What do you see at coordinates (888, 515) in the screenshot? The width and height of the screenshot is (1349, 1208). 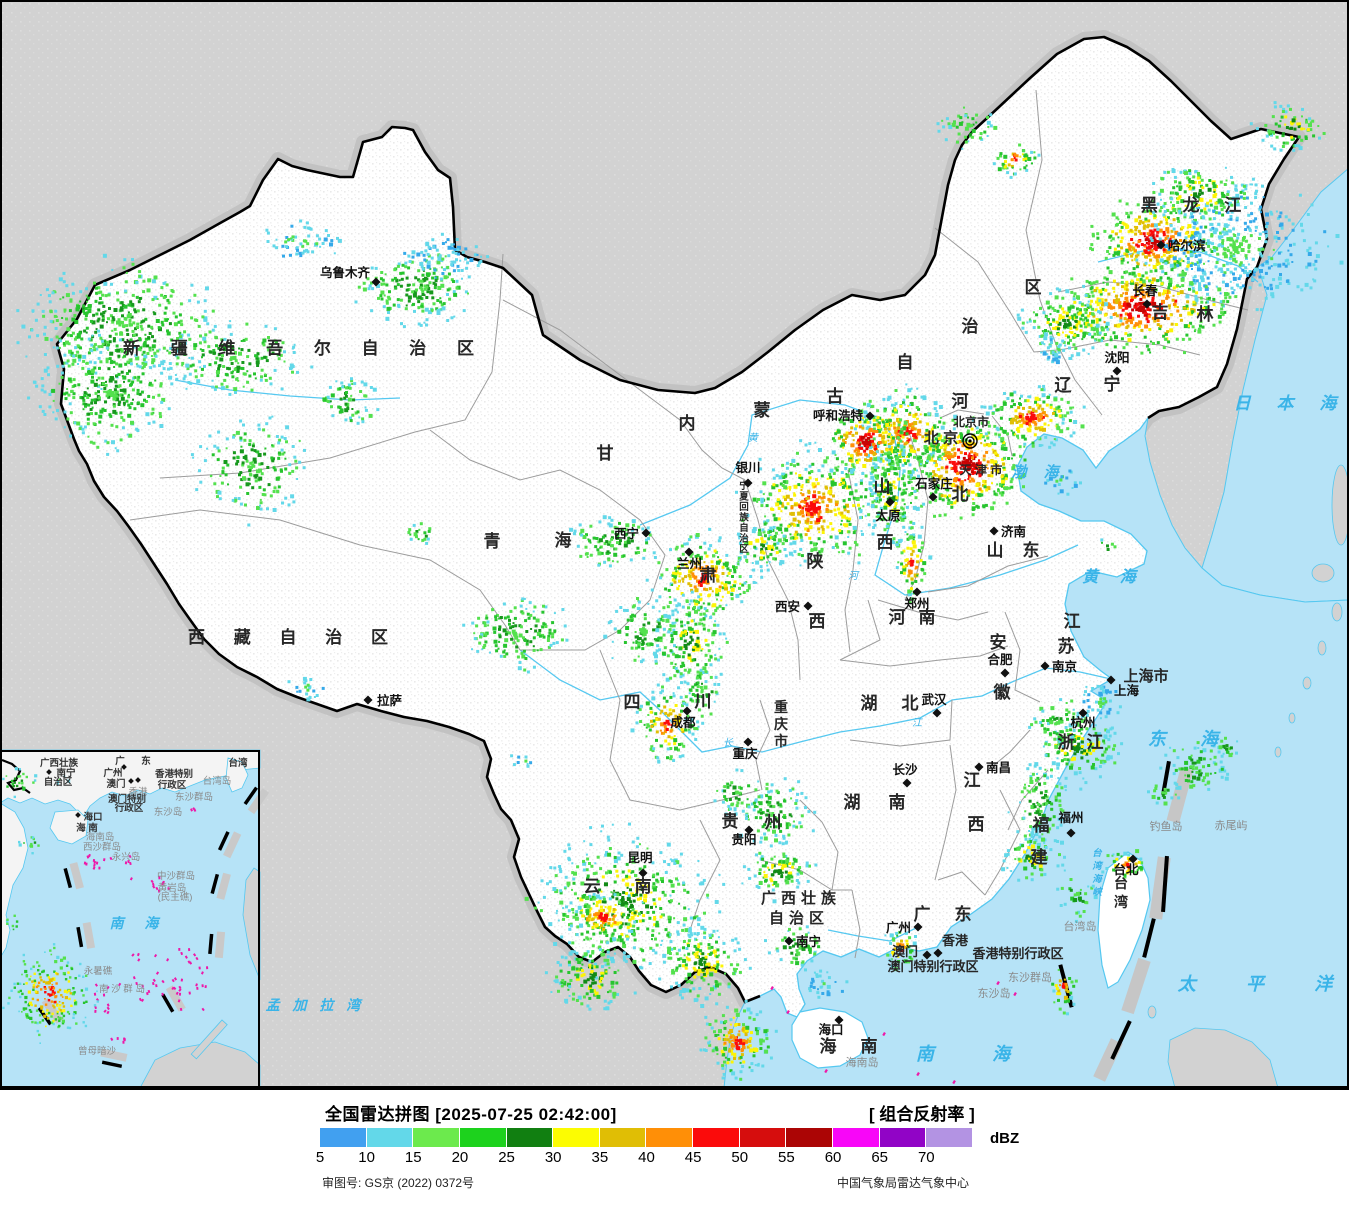 I see `city-label: 太原` at bounding box center [888, 515].